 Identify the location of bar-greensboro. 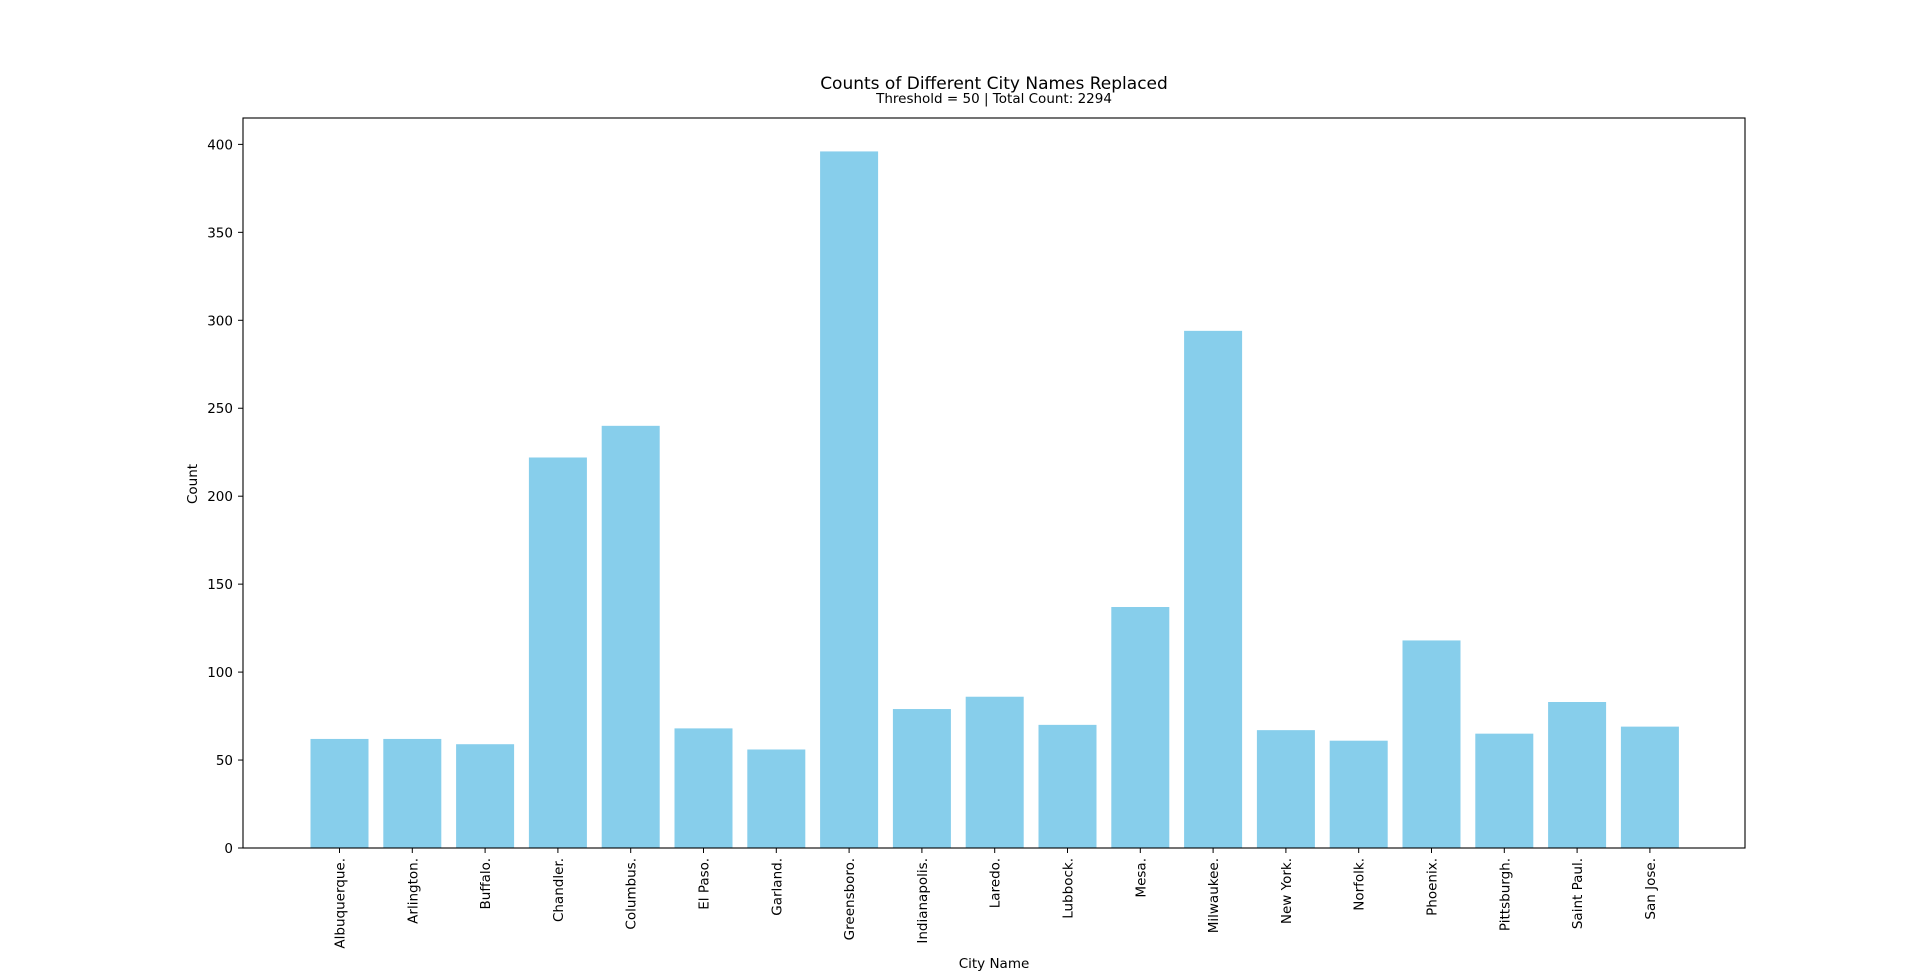
(849, 499).